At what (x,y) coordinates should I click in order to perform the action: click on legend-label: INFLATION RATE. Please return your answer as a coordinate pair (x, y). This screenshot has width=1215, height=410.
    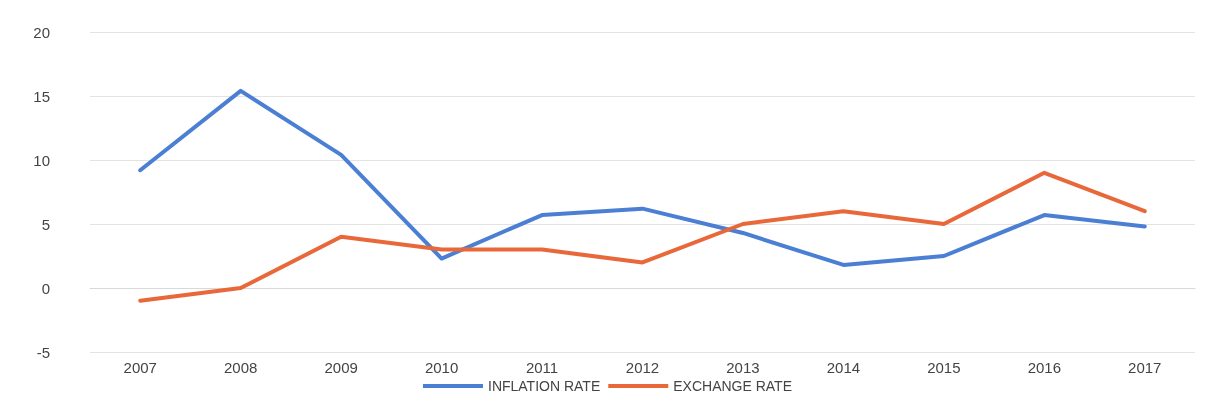
    Looking at the image, I should click on (544, 386).